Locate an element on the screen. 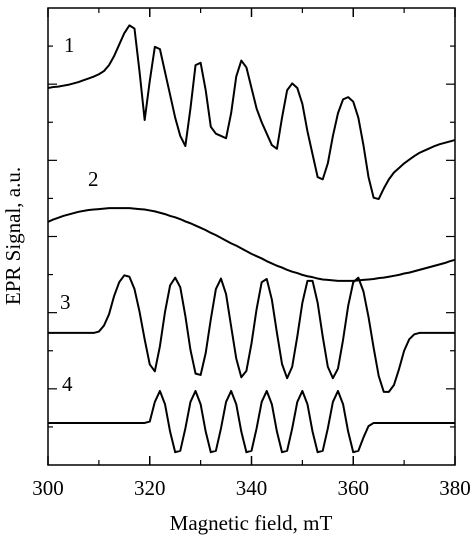 The image size is (474, 541). series-label: 1 is located at coordinates (69, 45).